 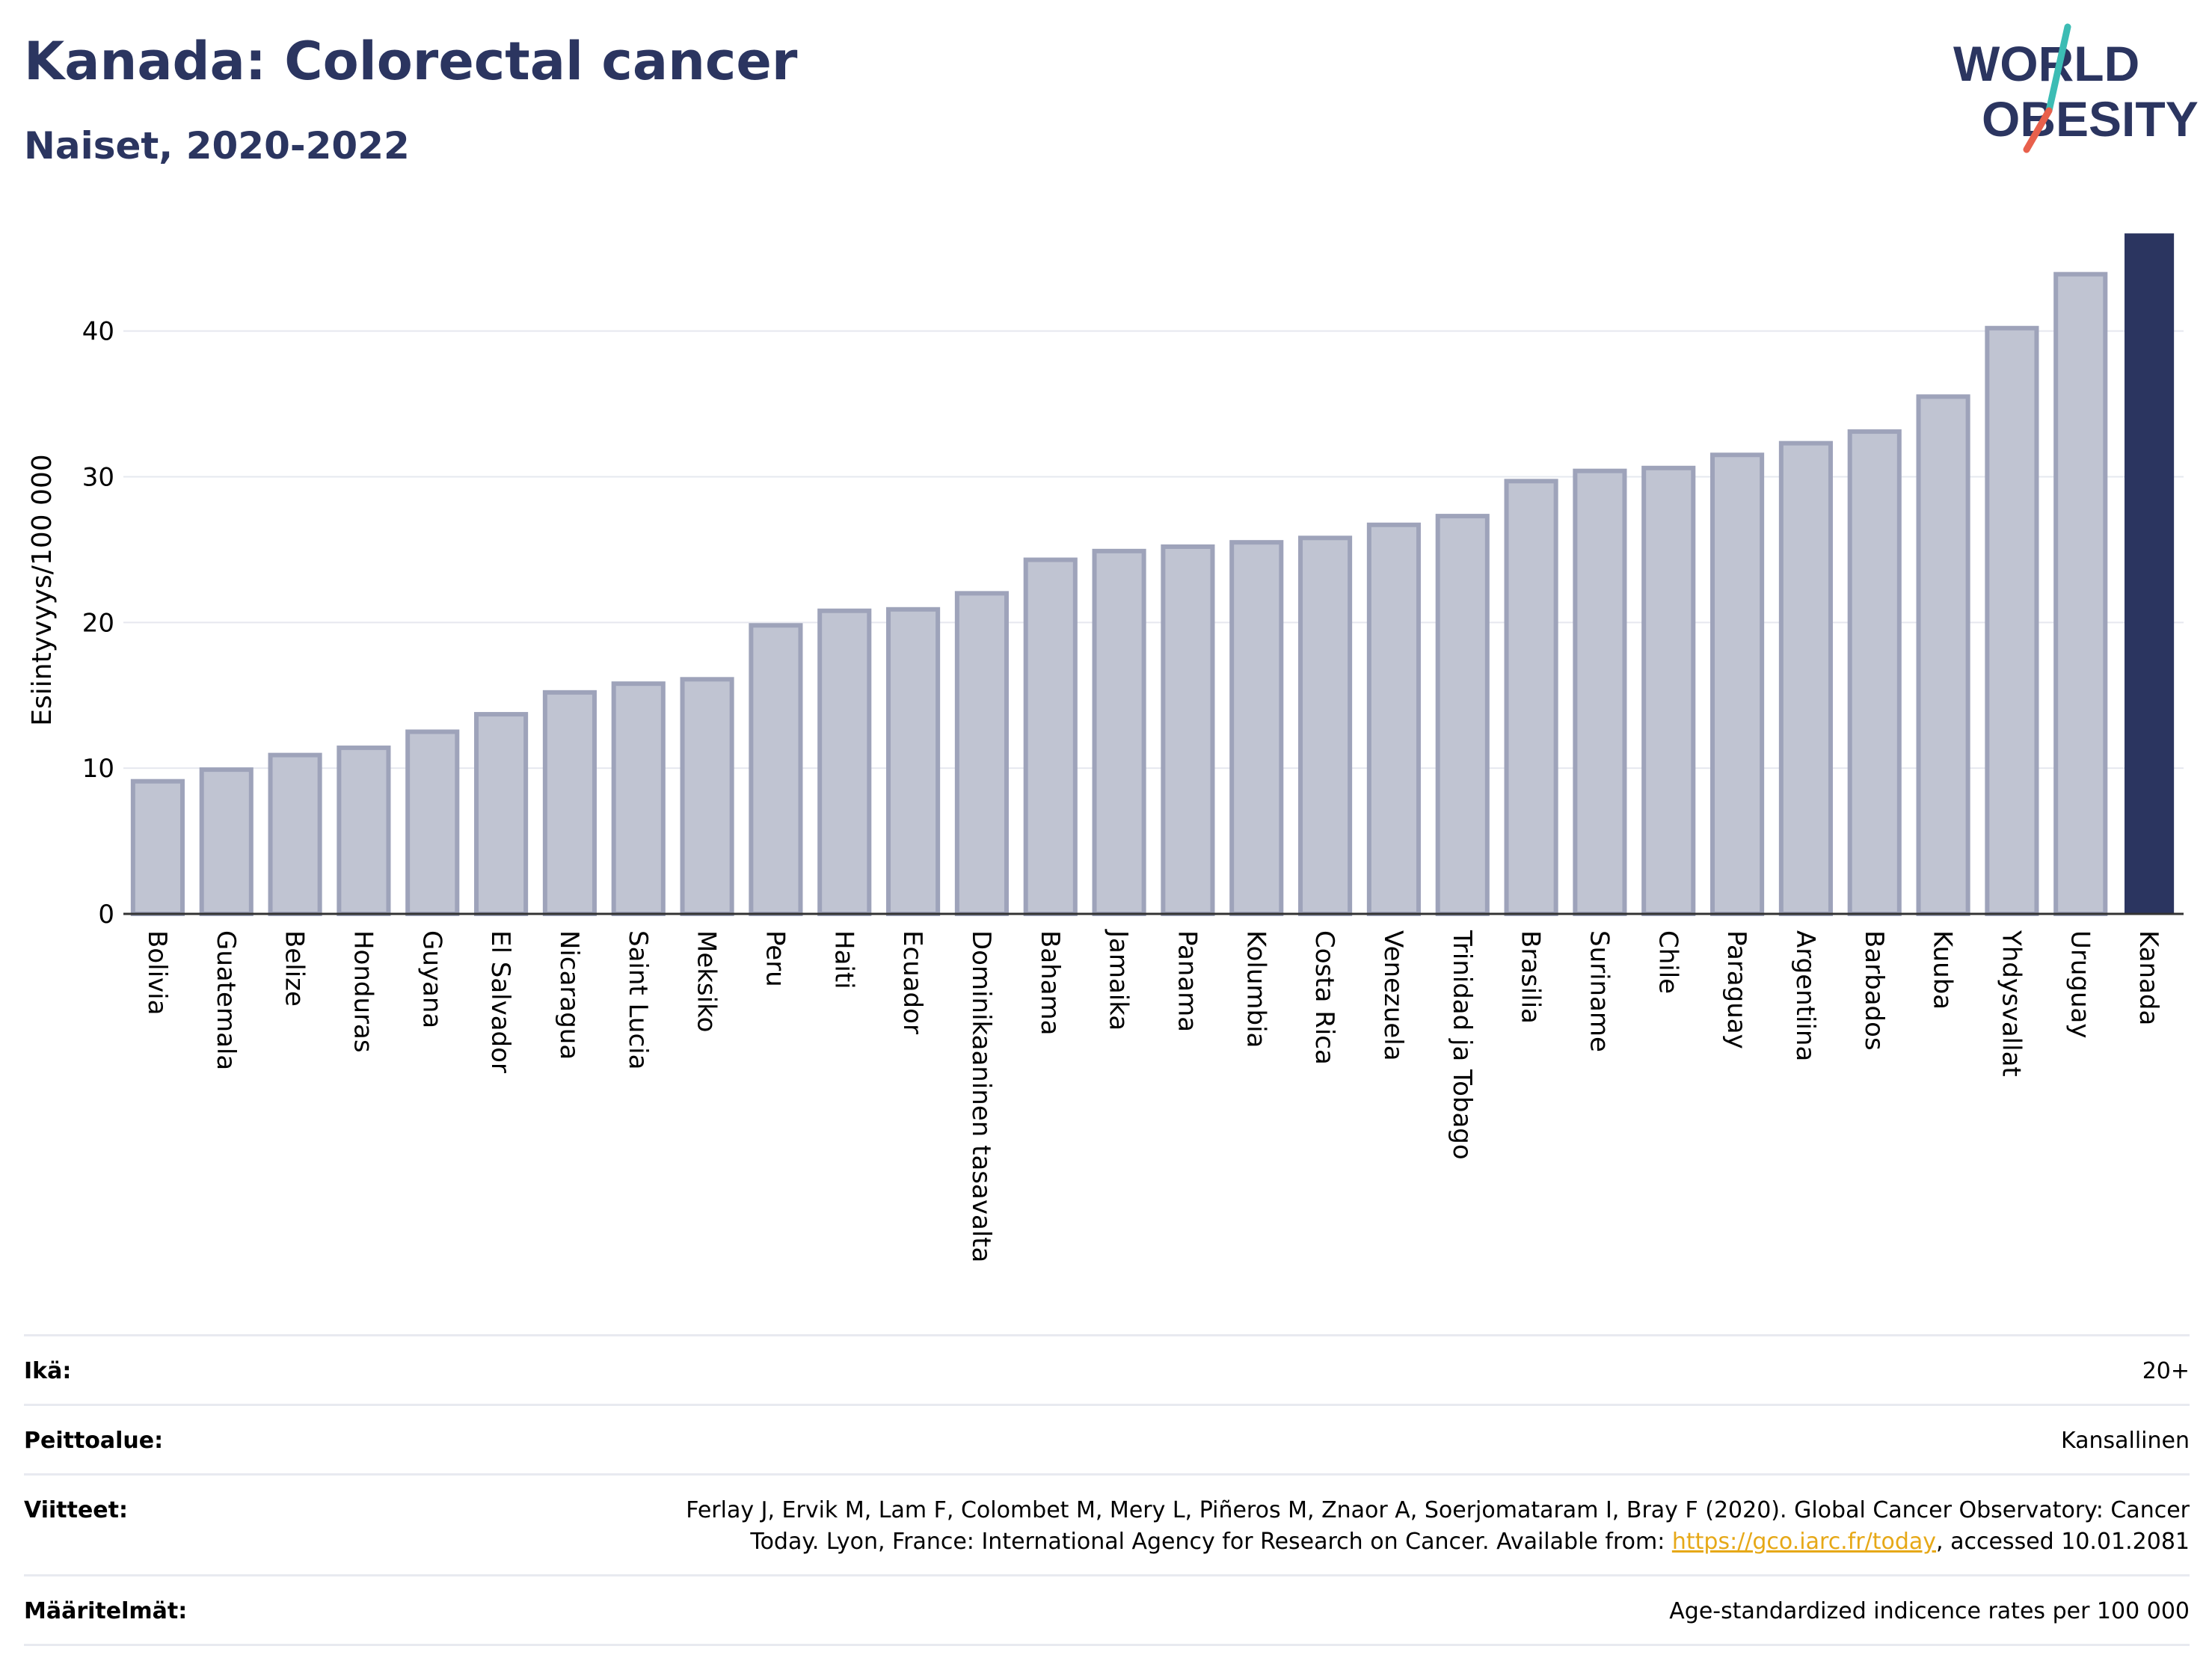 I want to click on meta-refs-line2-post: , accessed 10.01.2081, so click(x=2063, y=1542).